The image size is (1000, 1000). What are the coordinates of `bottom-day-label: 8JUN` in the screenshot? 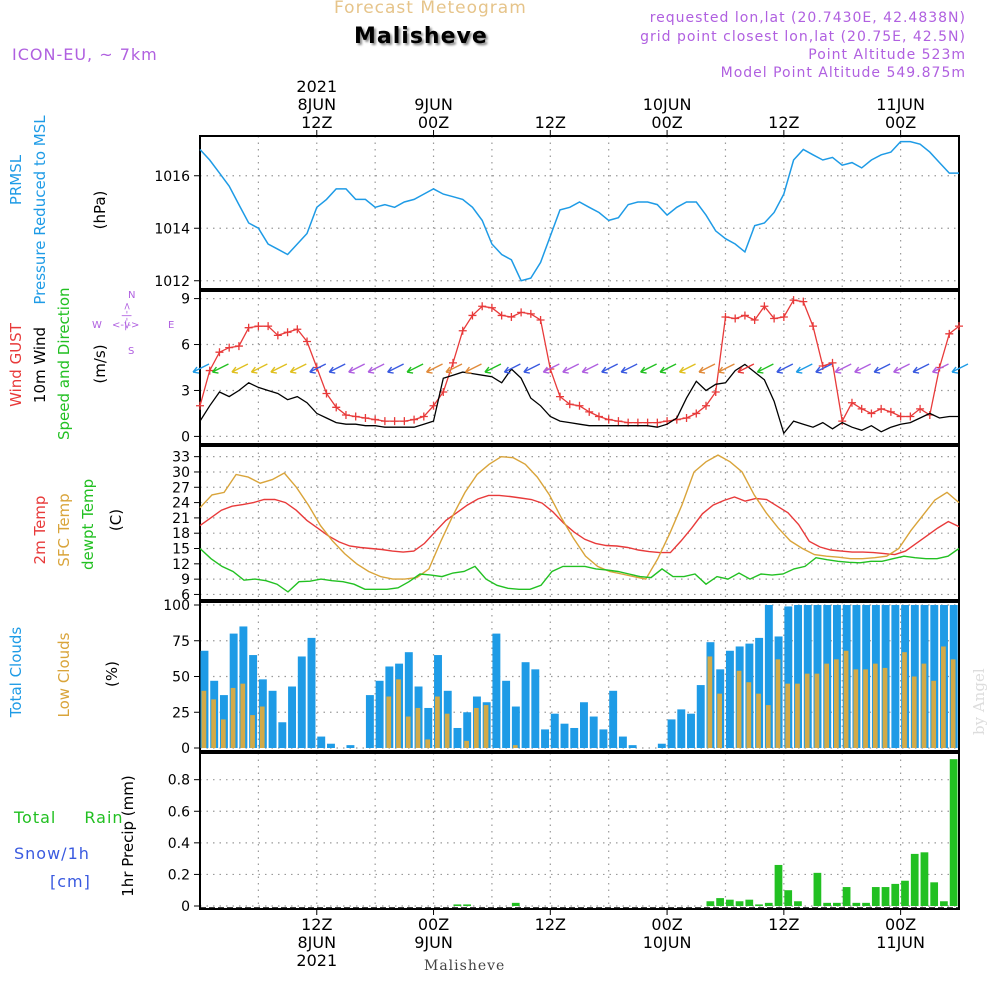 It's located at (316, 942).